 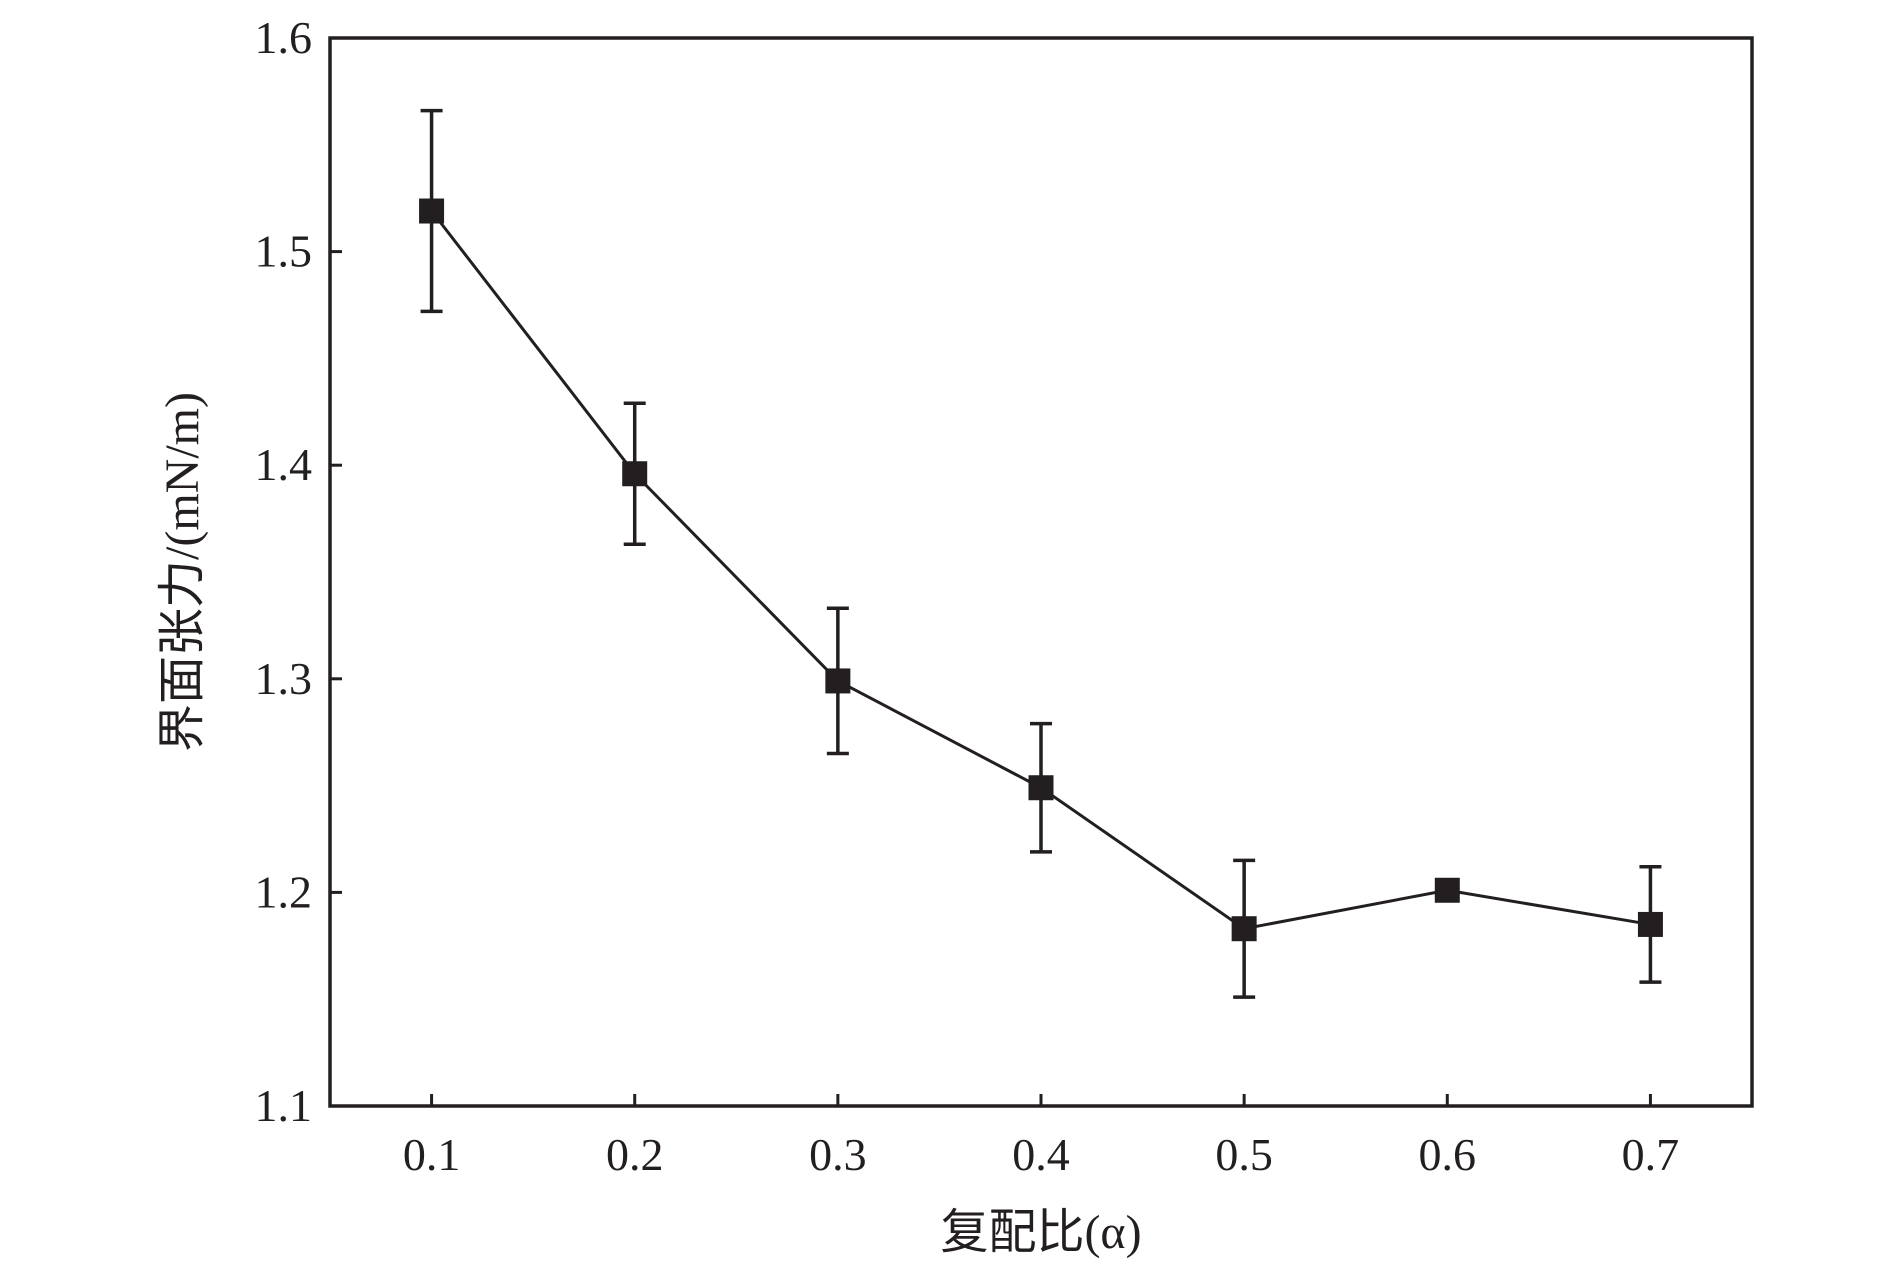 I want to click on x-tick-label: 0.3, so click(x=838, y=1154).